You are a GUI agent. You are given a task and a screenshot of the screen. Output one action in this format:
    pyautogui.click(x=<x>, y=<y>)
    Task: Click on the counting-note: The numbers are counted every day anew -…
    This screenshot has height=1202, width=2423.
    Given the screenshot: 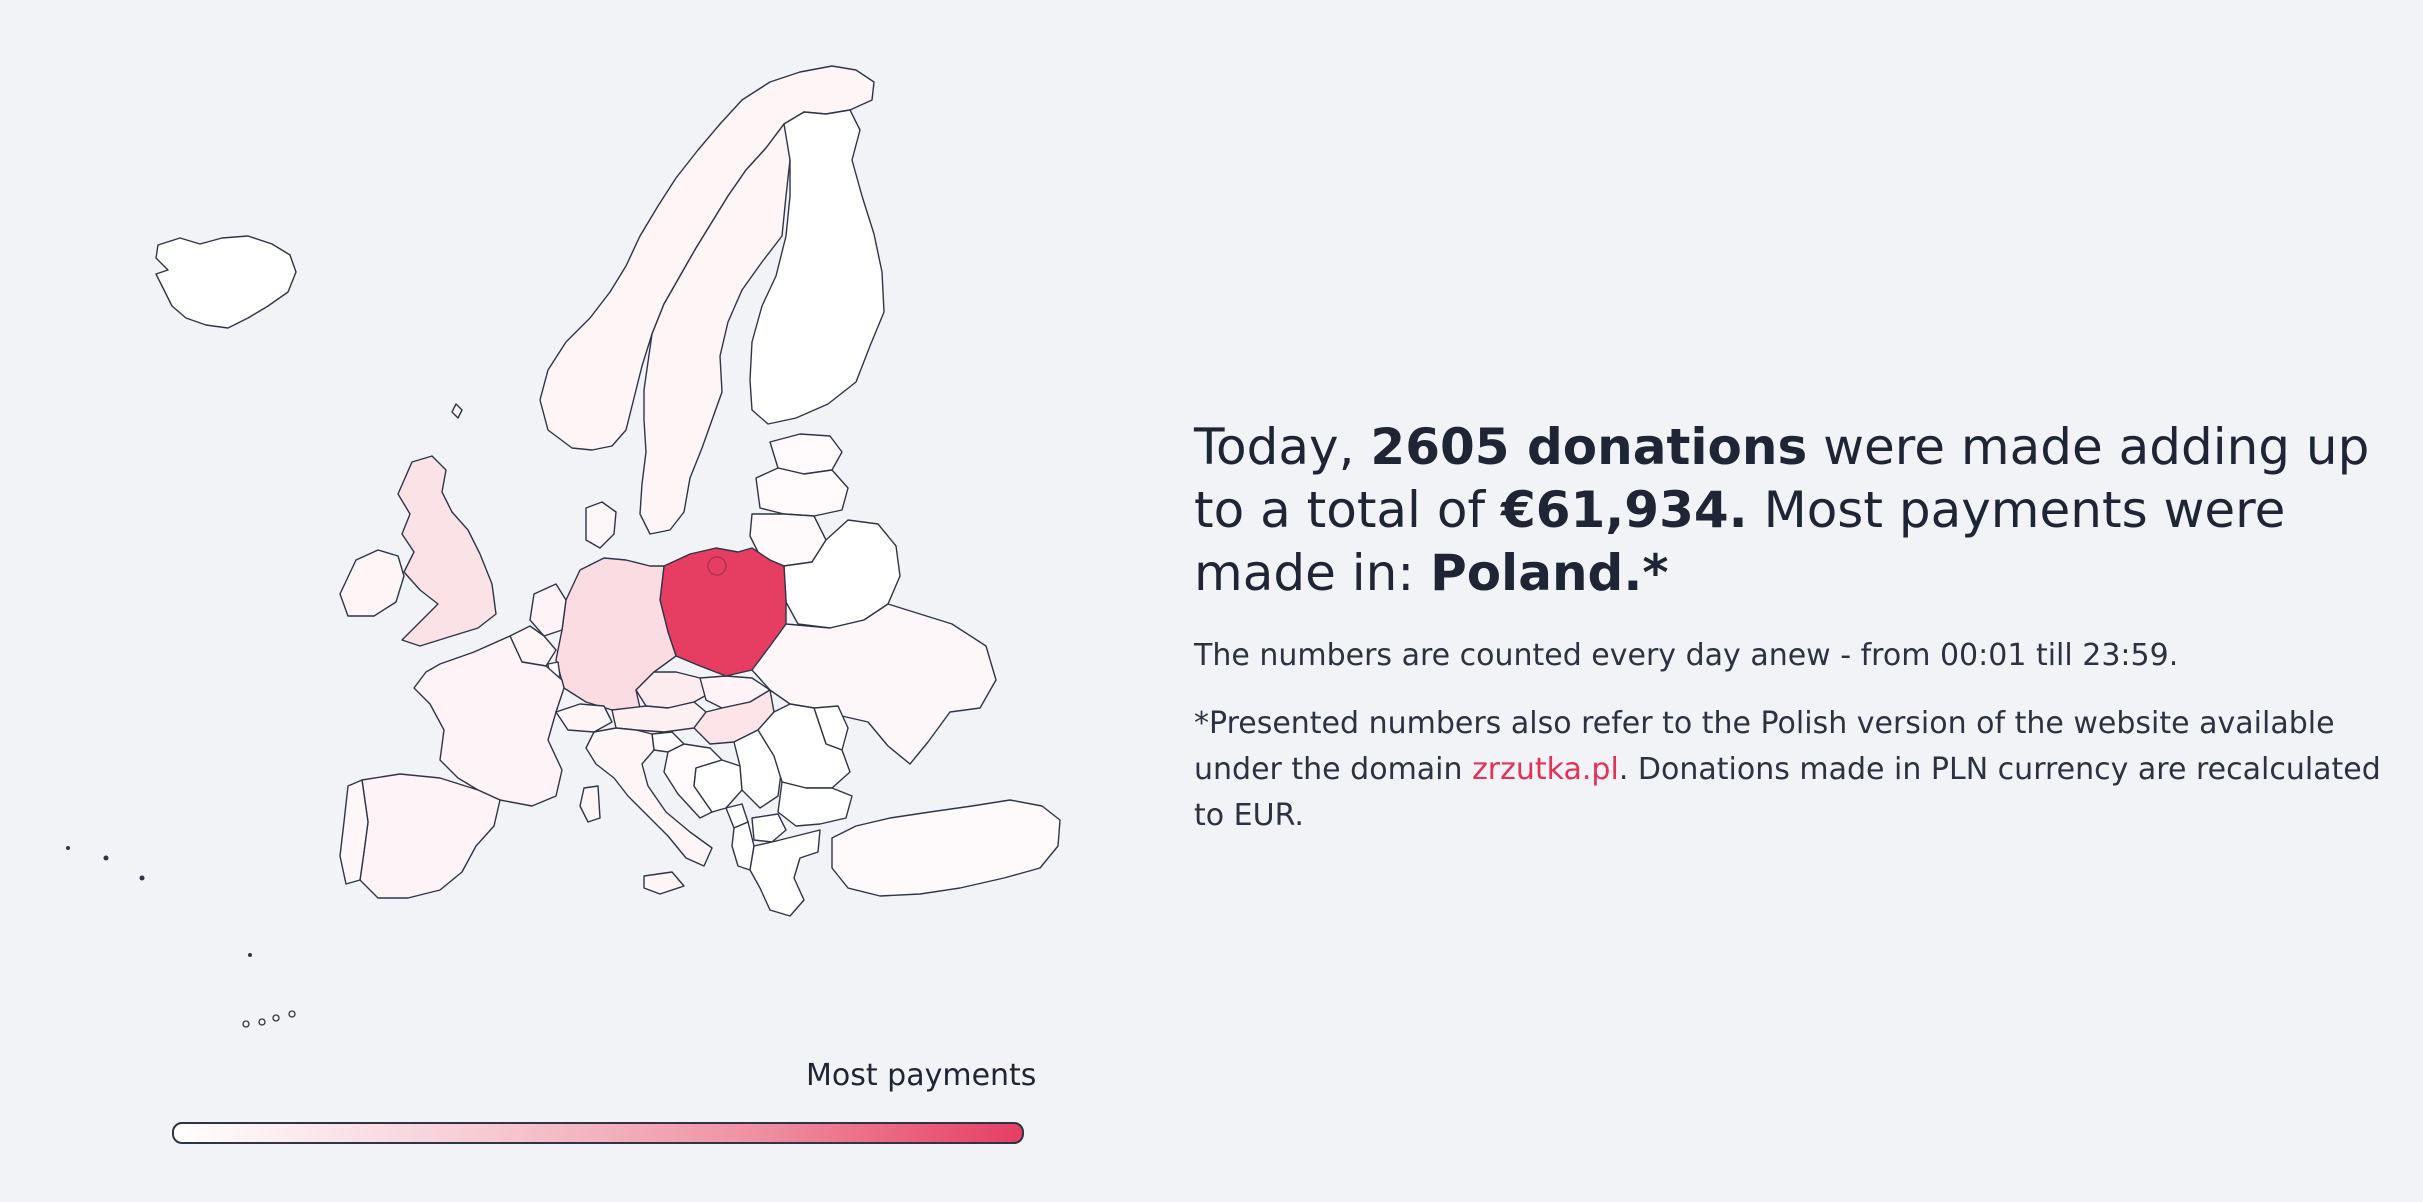 What is the action you would take?
    pyautogui.click(x=1686, y=655)
    